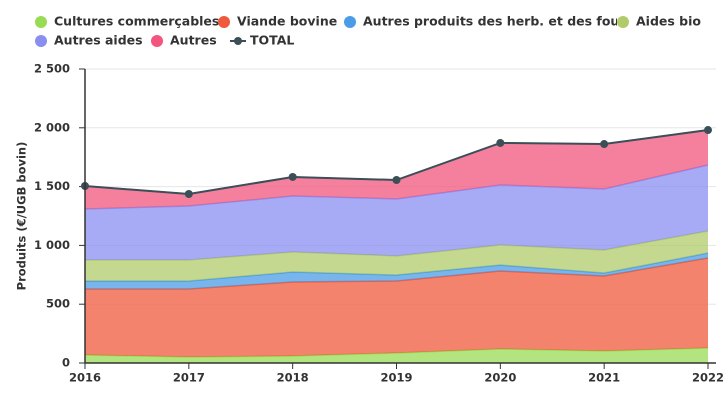 Image resolution: width=725 pixels, height=400 pixels. Describe the element at coordinates (66, 363) in the screenshot. I see `y-tick-label: 0` at that location.